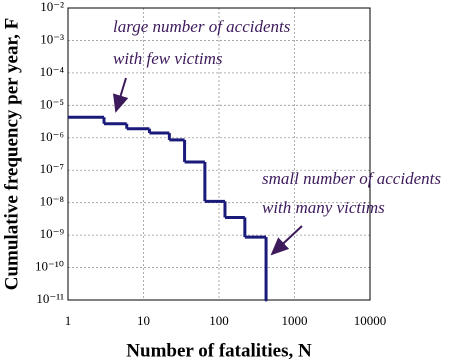 This screenshot has height=363, width=474. I want to click on y-axis-title: Cumulative frequency per year, F, so click(11, 154).